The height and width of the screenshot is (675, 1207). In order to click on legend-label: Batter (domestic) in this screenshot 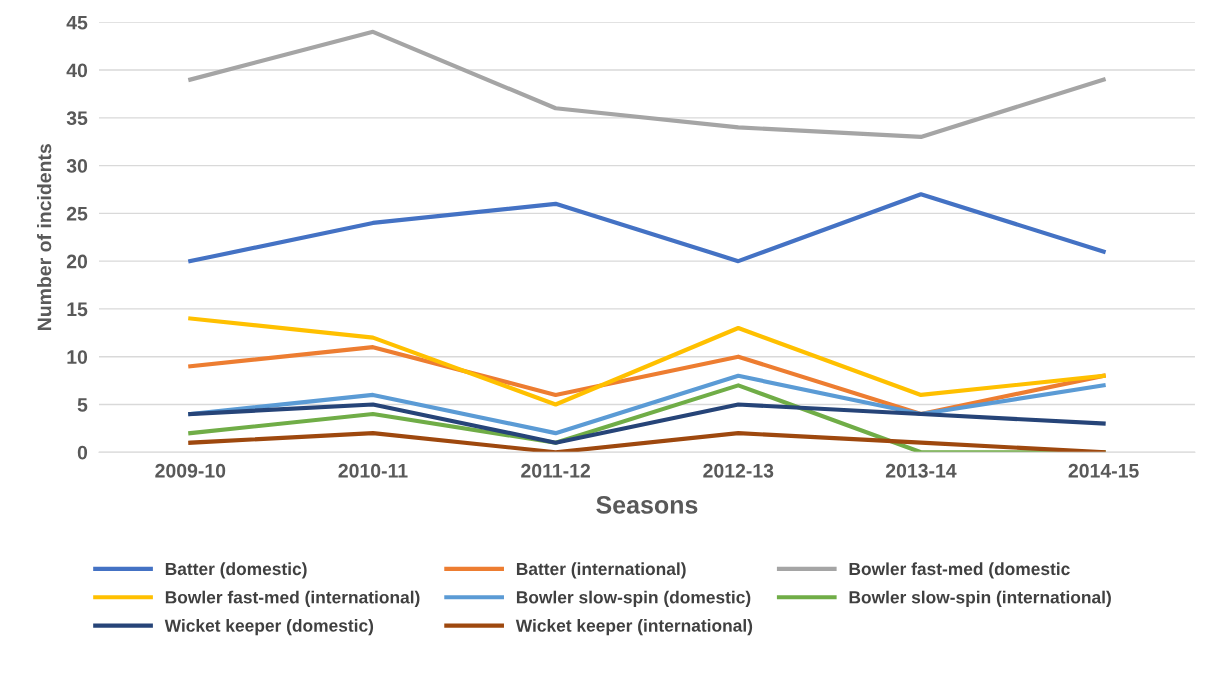, I will do `click(236, 570)`.